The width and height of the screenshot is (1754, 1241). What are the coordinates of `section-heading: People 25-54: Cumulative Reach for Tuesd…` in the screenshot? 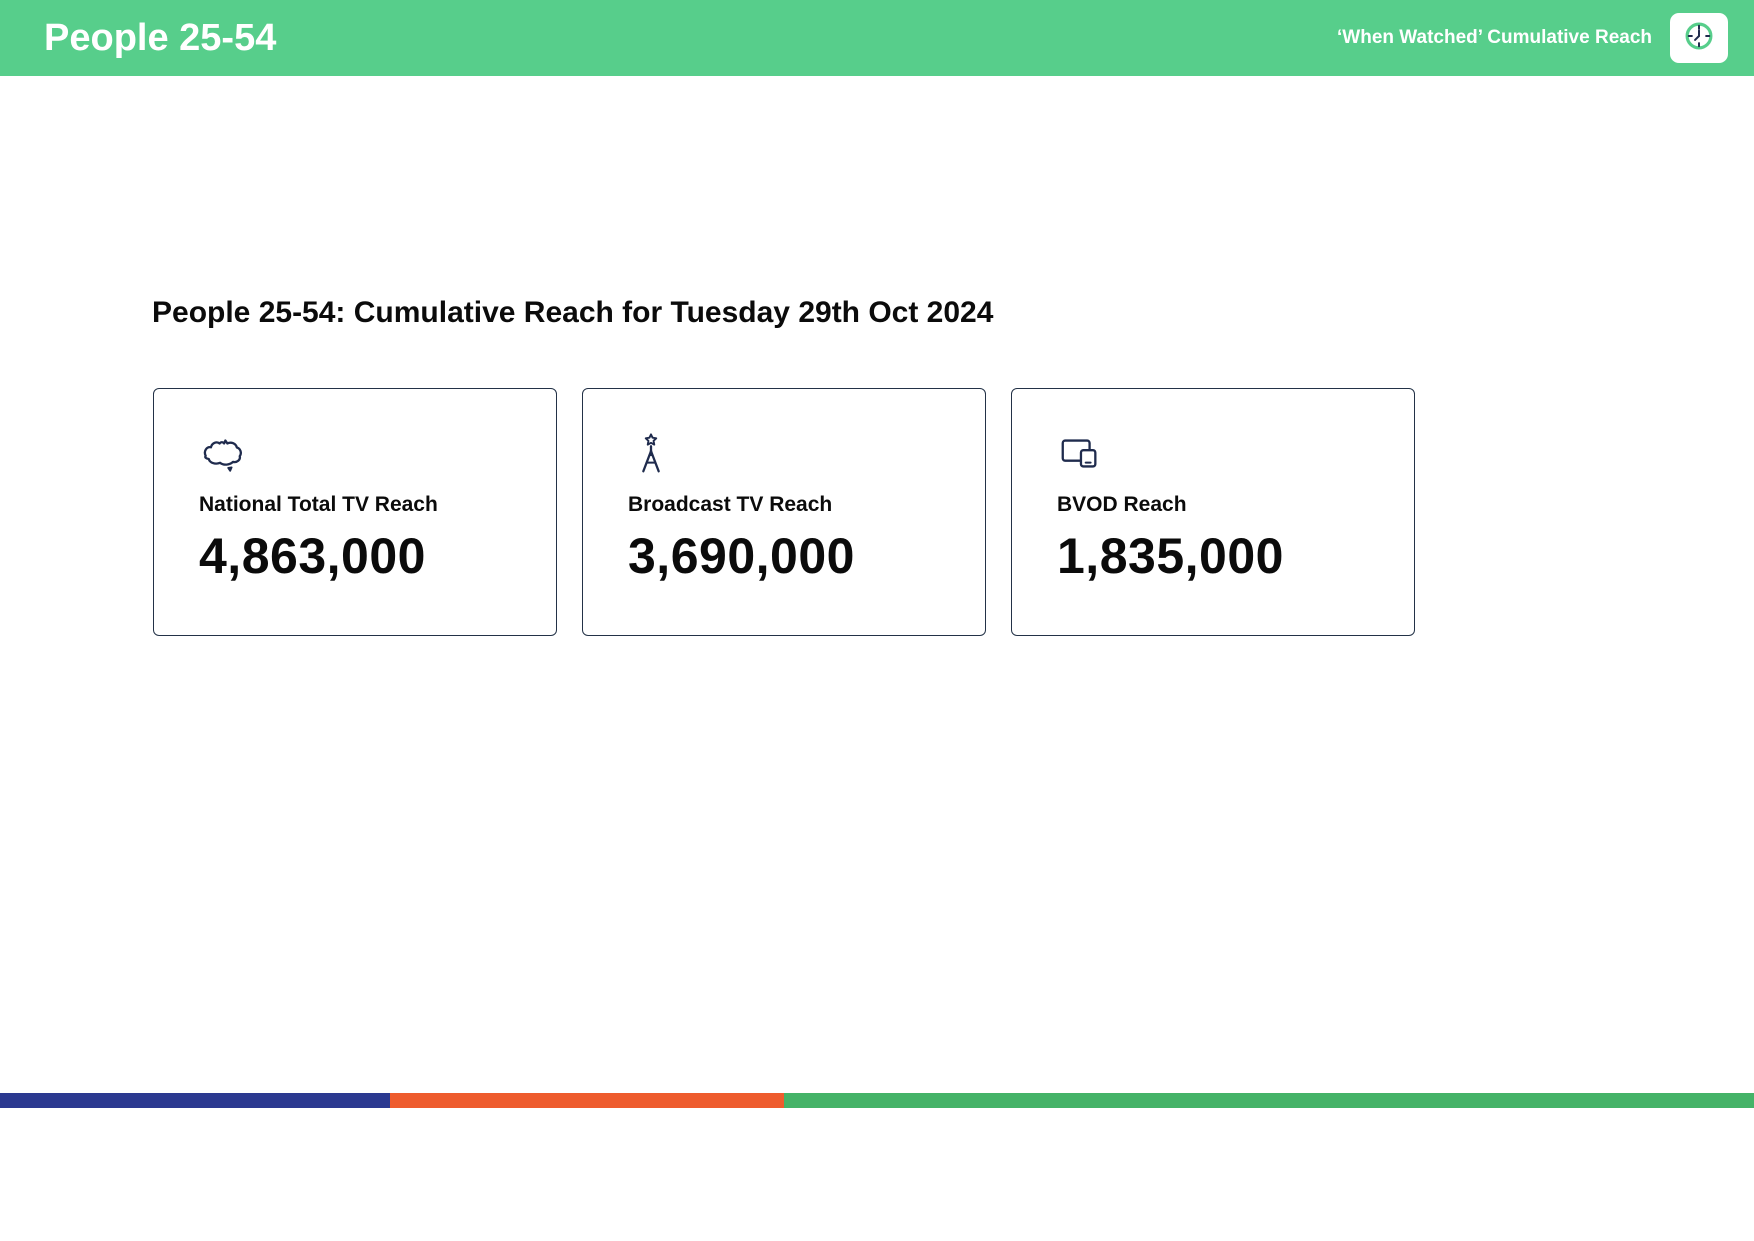 It's located at (573, 312).